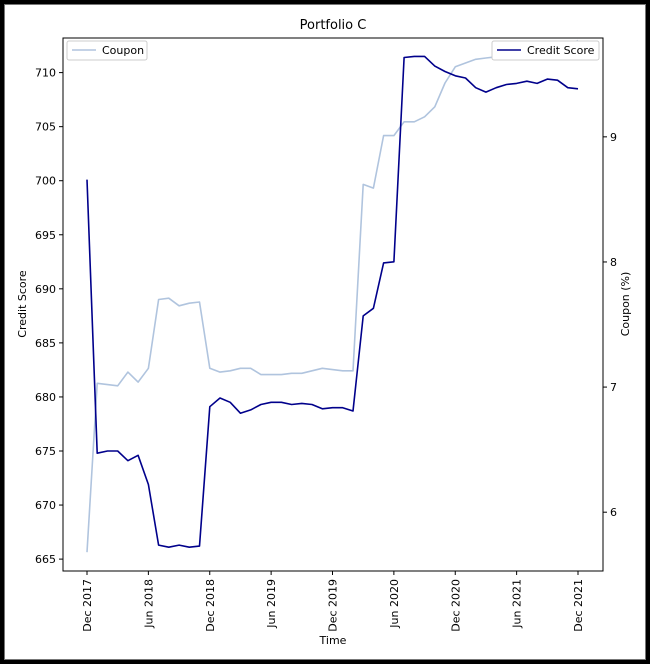 The image size is (650, 668). What do you see at coordinates (613, 387) in the screenshot?
I see `y-right-tick-label: 7` at bounding box center [613, 387].